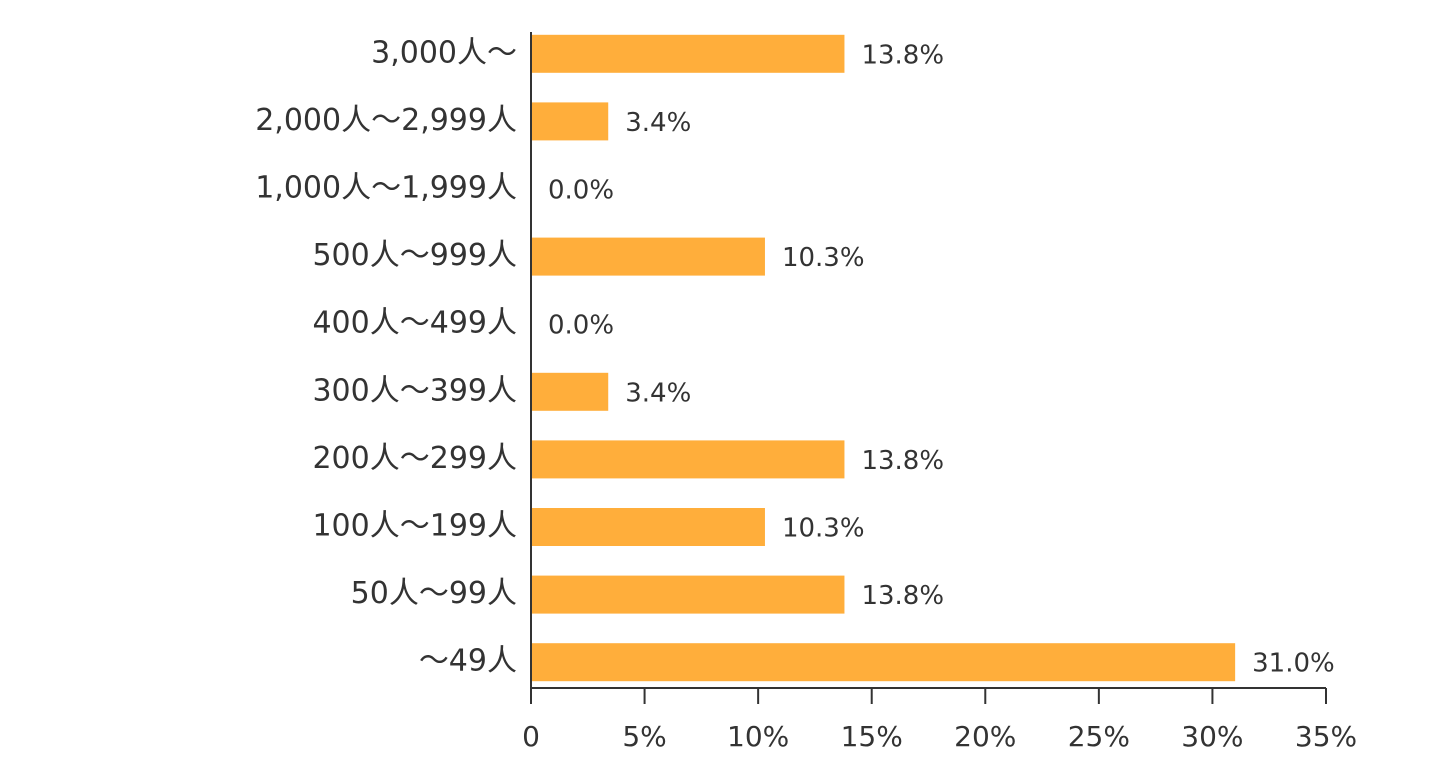 This screenshot has height=772, width=1432. I want to click on x-tick-label: 30%, so click(1212, 736).